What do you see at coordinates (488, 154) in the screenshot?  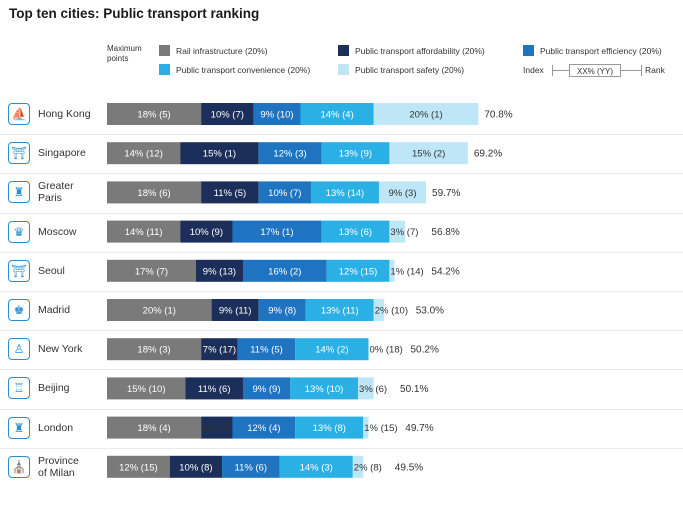 I see `total-label: 69.2%` at bounding box center [488, 154].